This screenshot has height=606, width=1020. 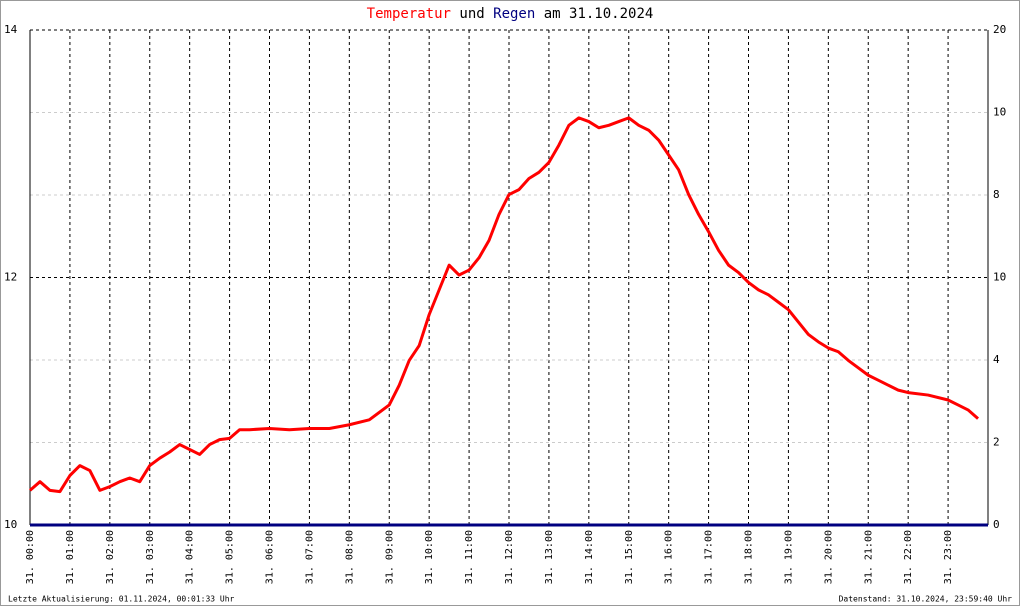 What do you see at coordinates (30, 557) in the screenshot?
I see `x-tick-label: 31. 00:00` at bounding box center [30, 557].